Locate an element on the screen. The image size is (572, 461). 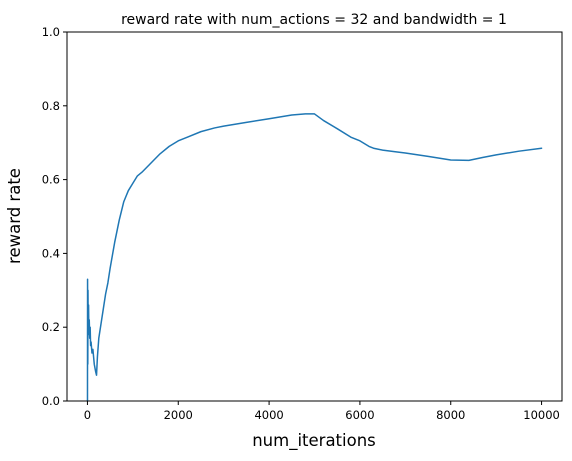
x-tick-label: 8000 is located at coordinates (450, 415).